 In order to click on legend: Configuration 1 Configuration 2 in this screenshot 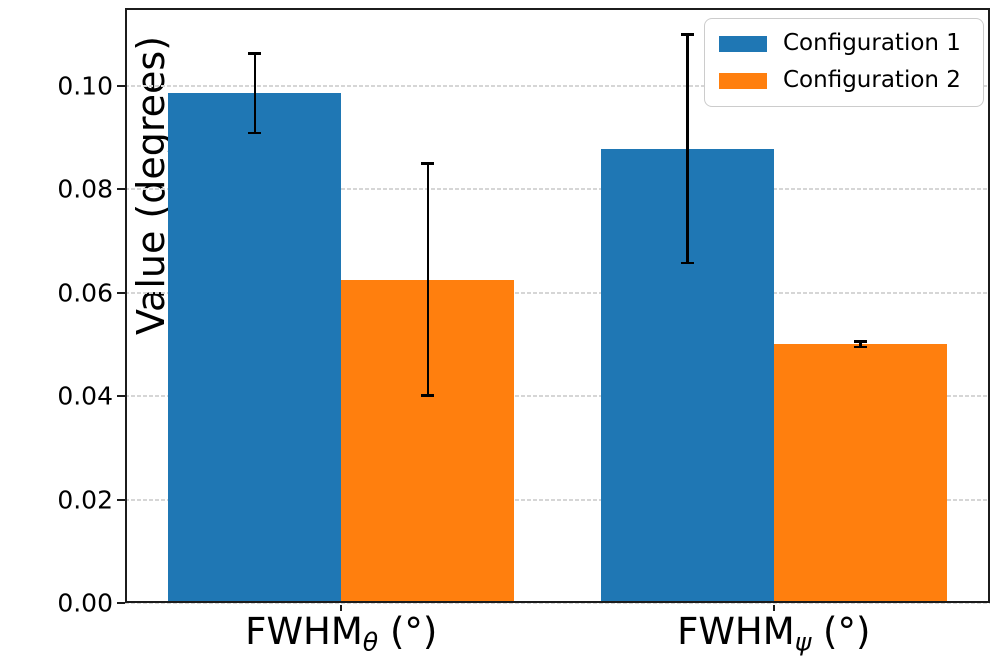, I will do `click(844, 62)`.